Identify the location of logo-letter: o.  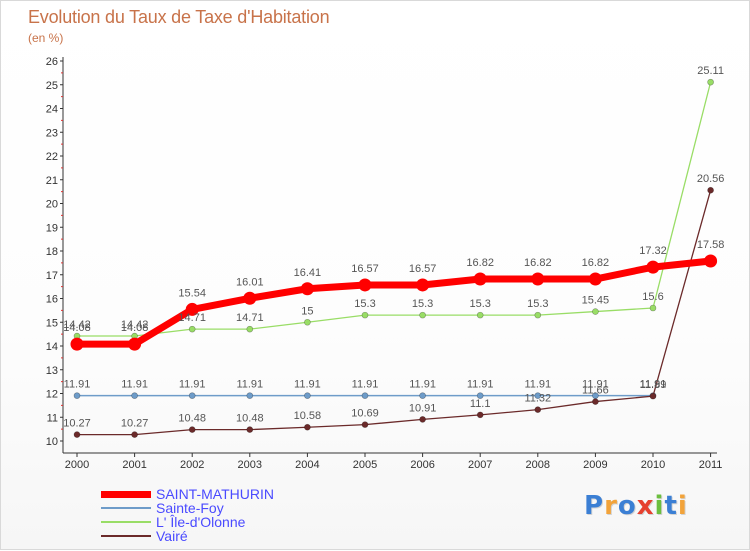
(627, 506).